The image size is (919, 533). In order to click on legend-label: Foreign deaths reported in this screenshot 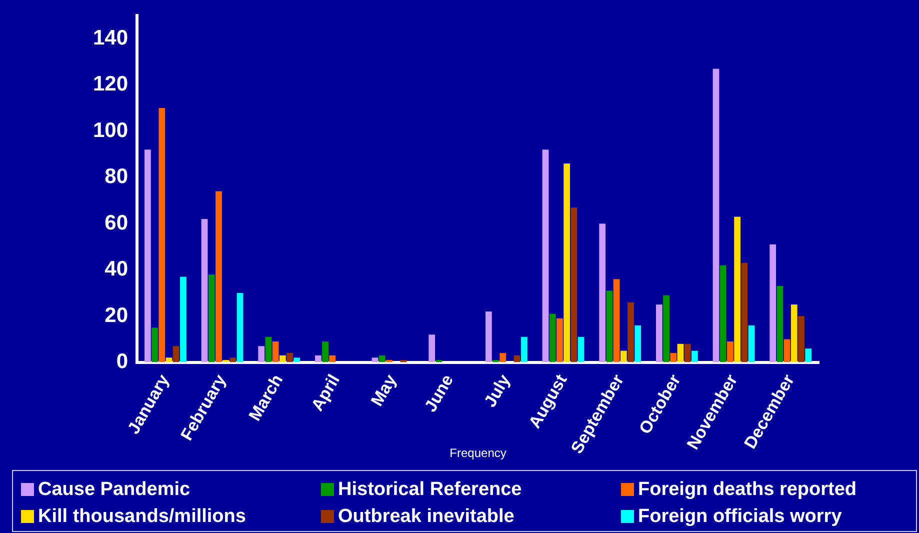, I will do `click(747, 490)`.